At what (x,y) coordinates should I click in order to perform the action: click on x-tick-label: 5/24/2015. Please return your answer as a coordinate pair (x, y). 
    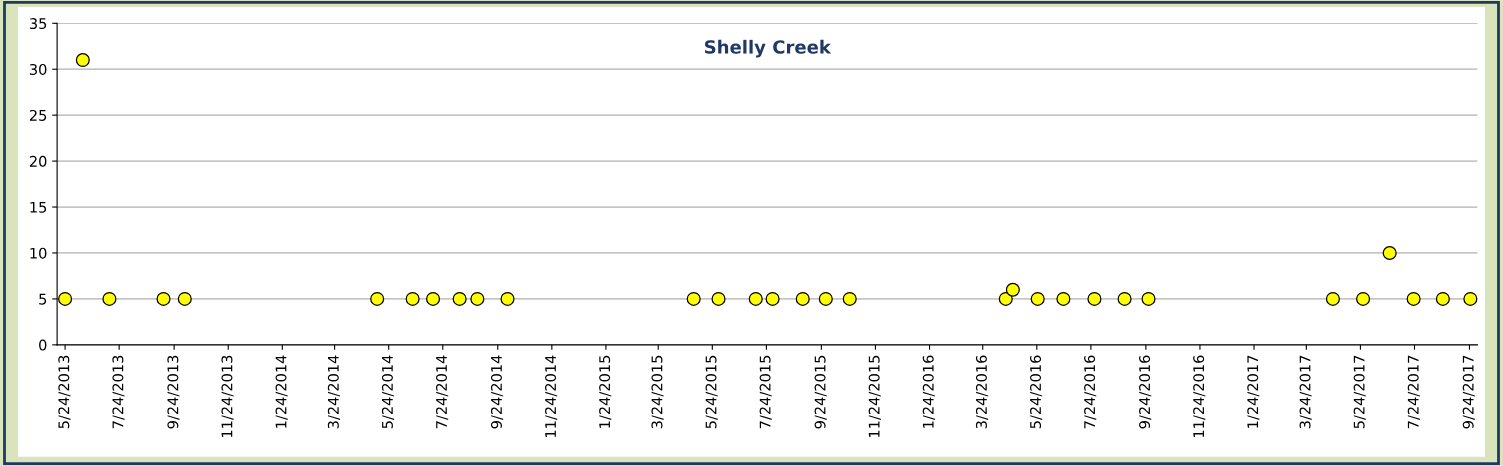
    Looking at the image, I should click on (711, 392).